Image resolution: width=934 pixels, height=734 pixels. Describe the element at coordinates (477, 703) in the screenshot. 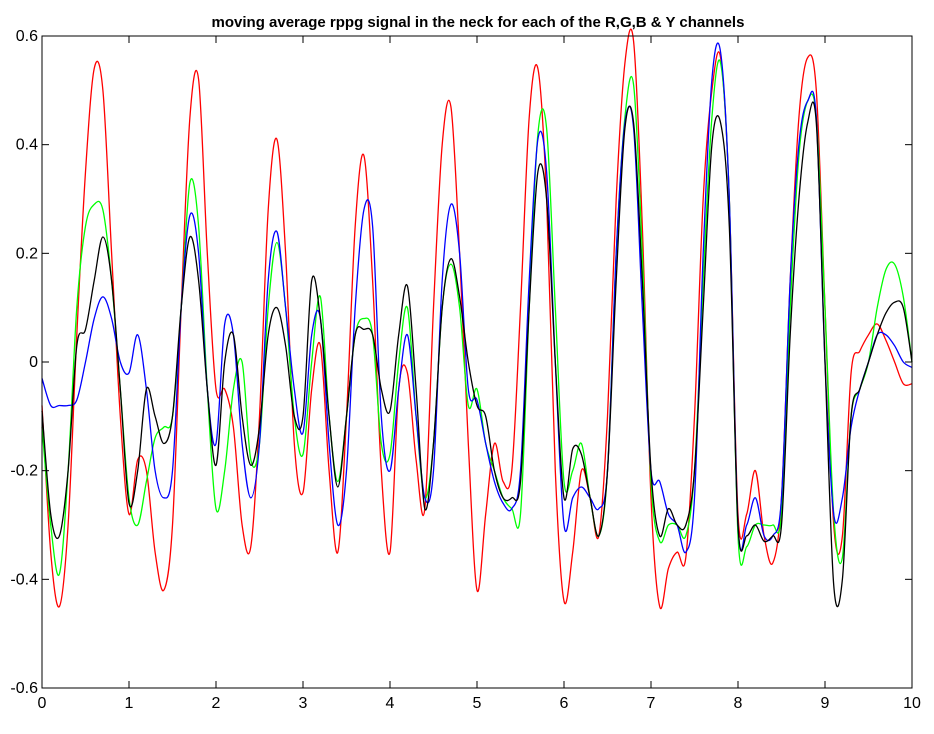

I see `x-tick-label: 5` at that location.